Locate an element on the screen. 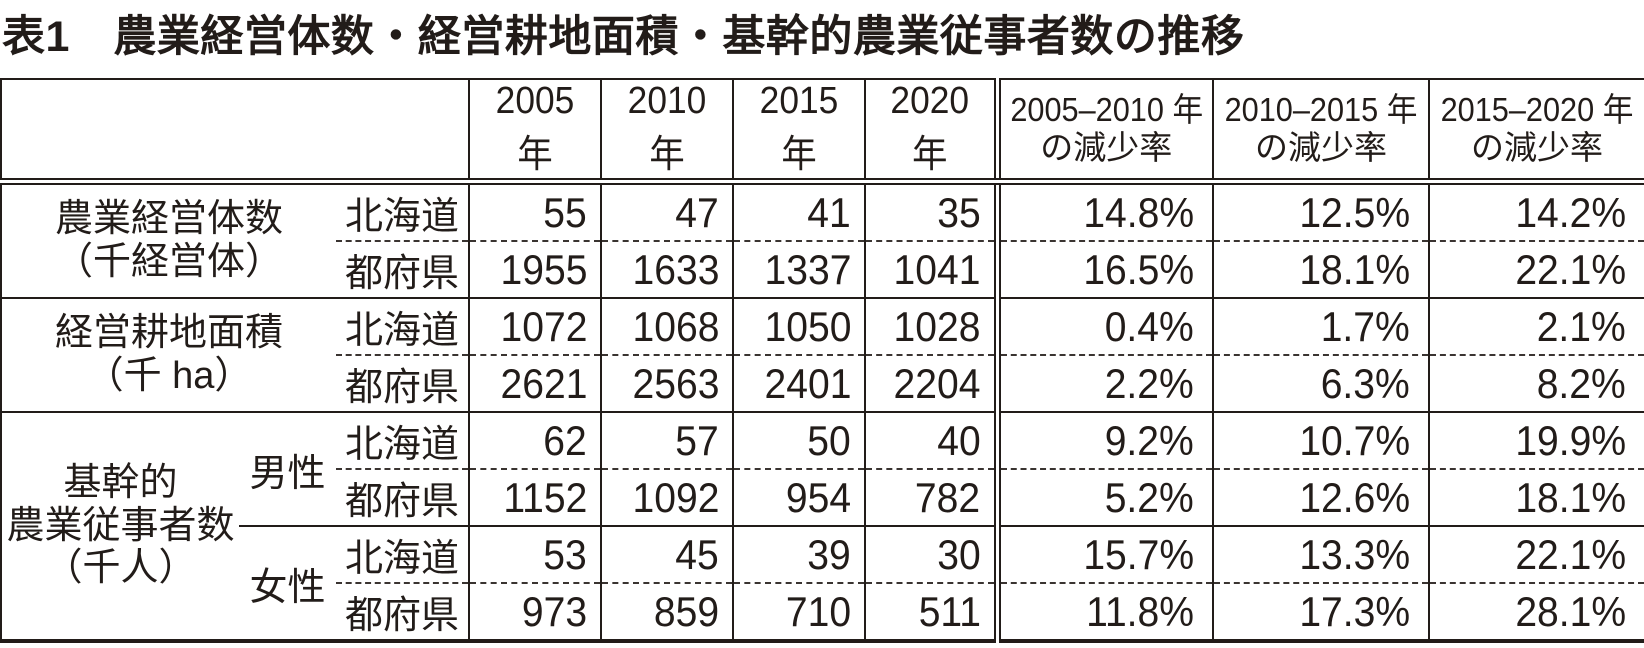  rate-cell: 19.9% is located at coordinates (1536, 441).